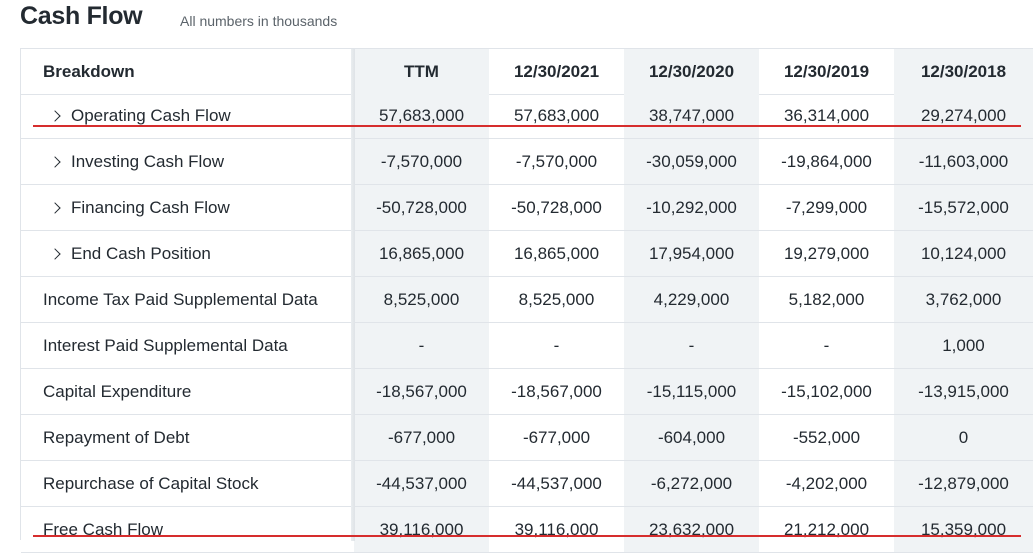 The width and height of the screenshot is (1033, 553). Describe the element at coordinates (826, 437) in the screenshot. I see `value-cell: -552,000` at that location.